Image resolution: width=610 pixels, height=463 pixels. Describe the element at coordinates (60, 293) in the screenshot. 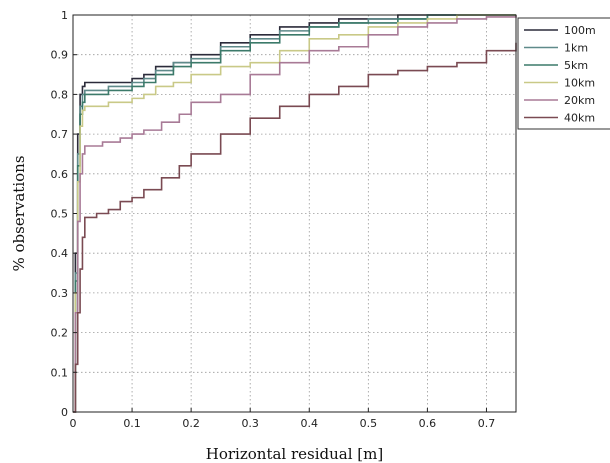

I see `y-tick-label: 0.3` at that location.